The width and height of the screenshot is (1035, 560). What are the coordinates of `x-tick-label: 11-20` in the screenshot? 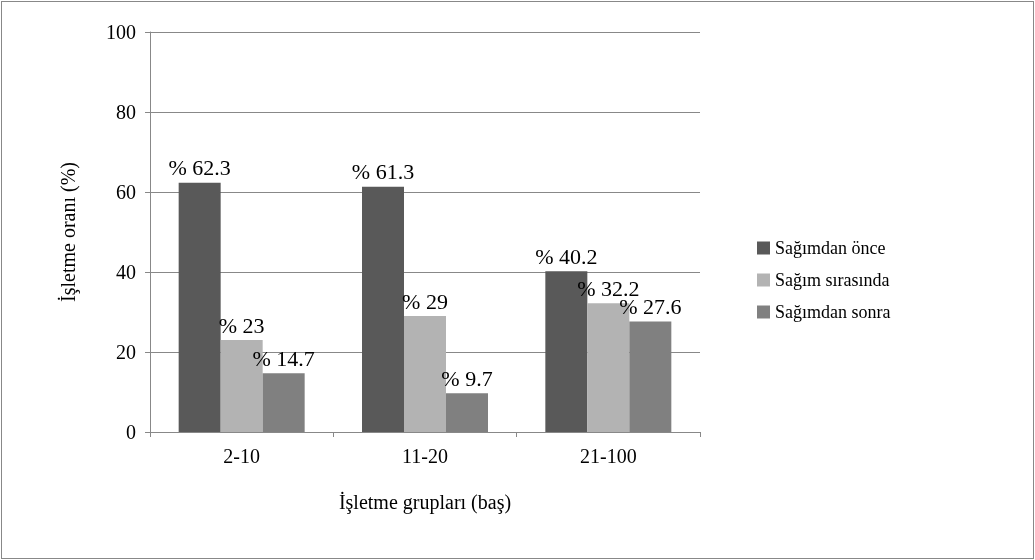 It's located at (425, 456).